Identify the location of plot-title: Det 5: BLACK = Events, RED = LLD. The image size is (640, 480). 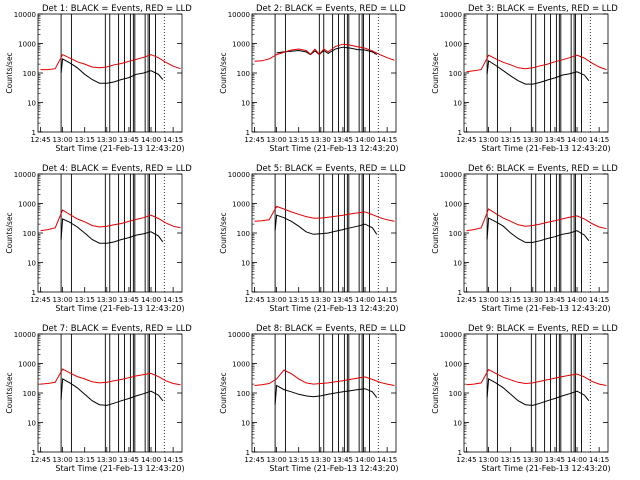
(331, 169).